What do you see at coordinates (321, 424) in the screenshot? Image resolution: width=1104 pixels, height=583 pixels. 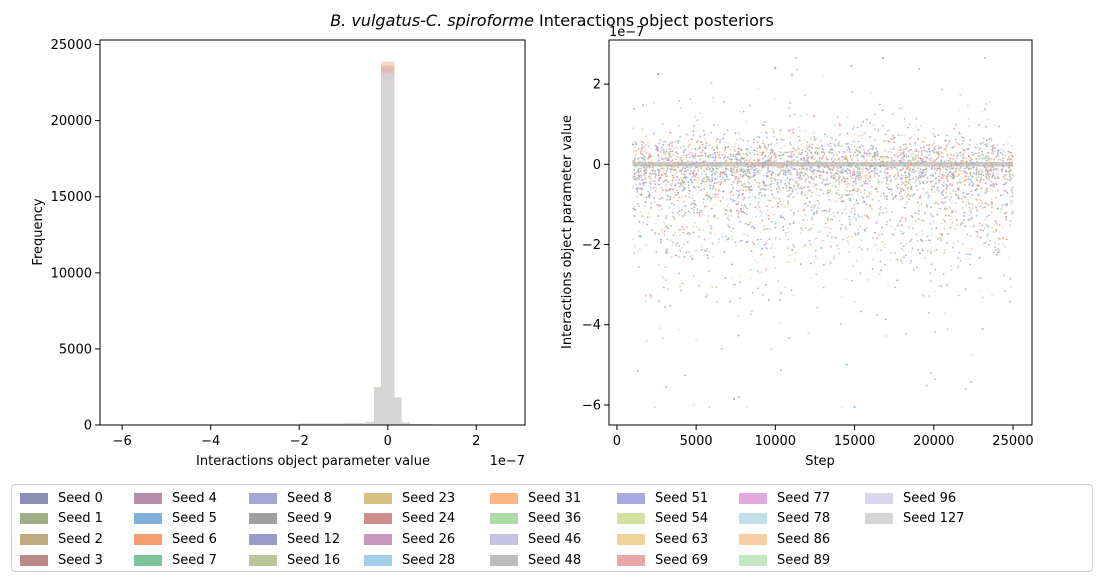 I see `histogram-bar` at bounding box center [321, 424].